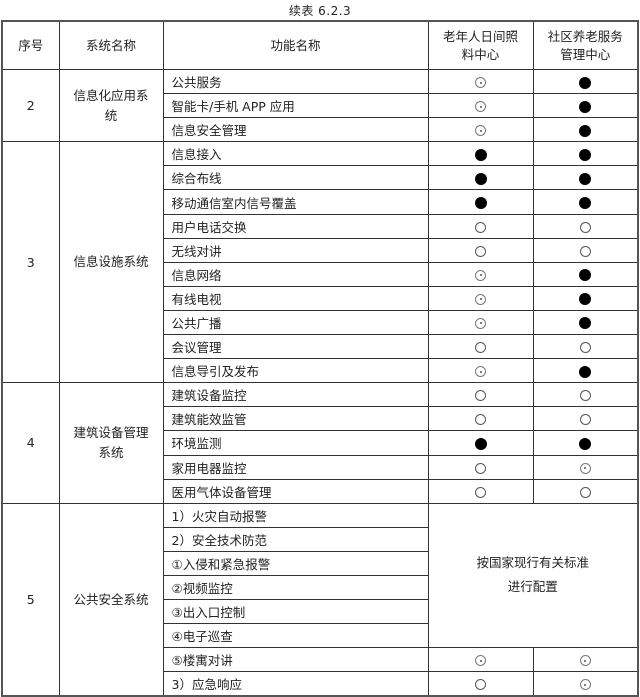 This screenshot has width=640, height=697. Describe the element at coordinates (111, 443) in the screenshot. I see `system-name: 建筑设备管理系统` at that location.